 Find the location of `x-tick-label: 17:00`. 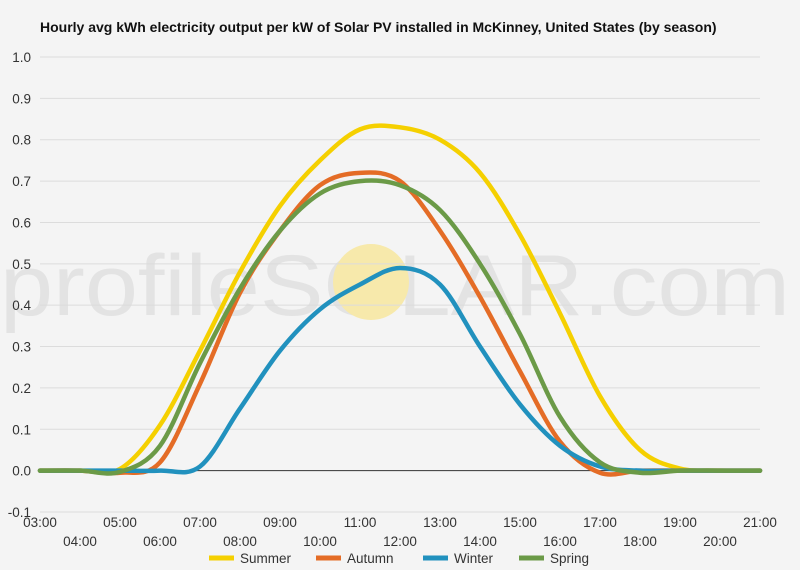

x-tick-label: 17:00 is located at coordinates (600, 522).